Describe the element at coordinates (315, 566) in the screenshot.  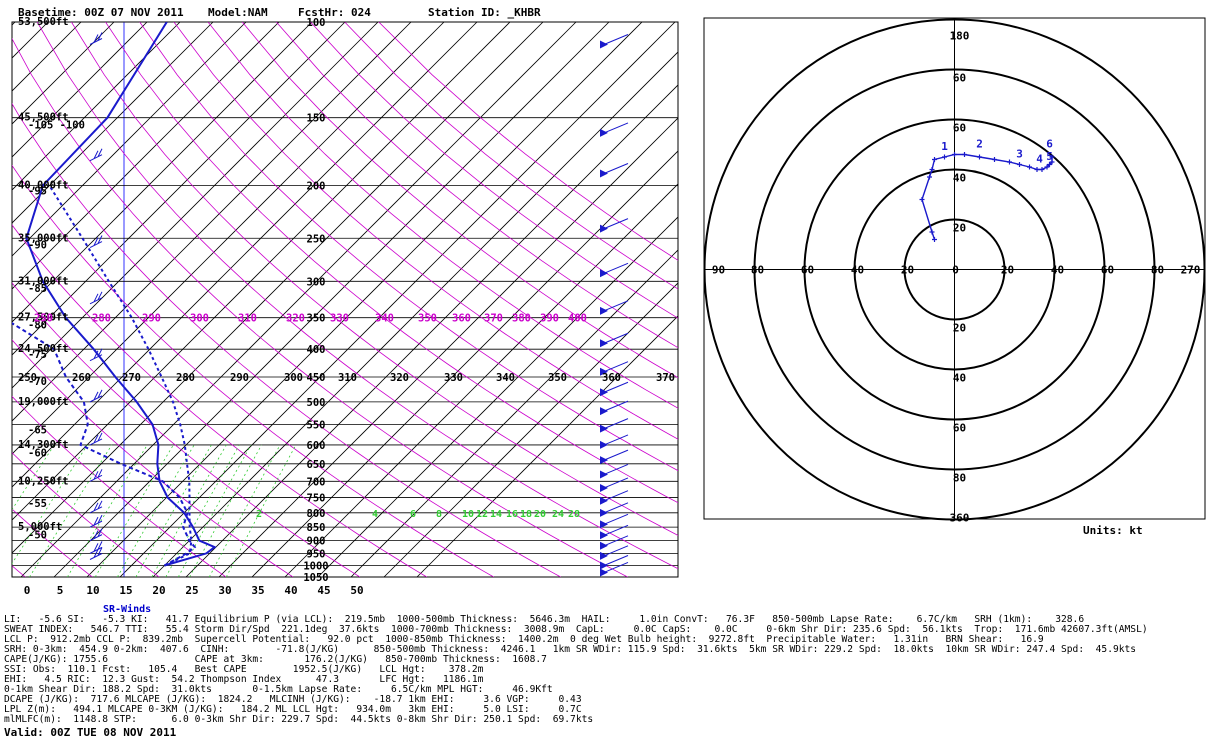
I see `pressure-tick-label: 1000` at that location.